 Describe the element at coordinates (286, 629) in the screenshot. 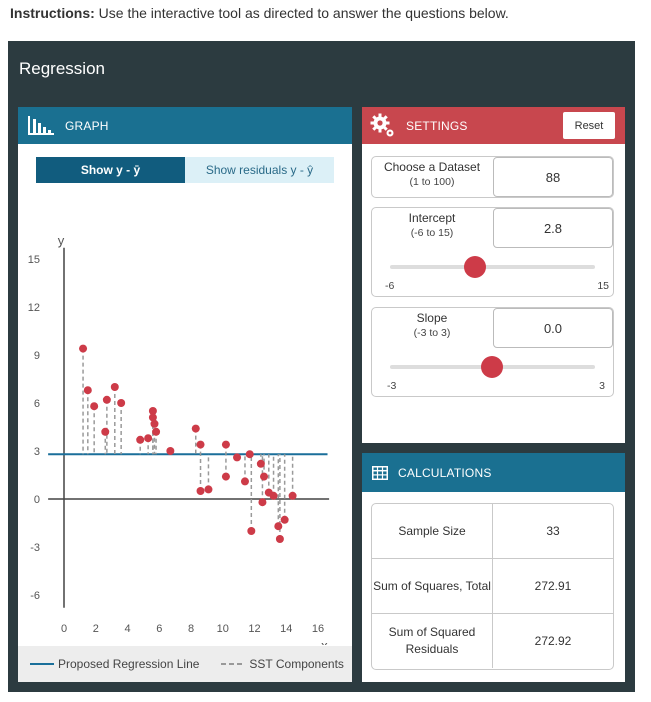

I see `x-tick-label: 14` at that location.